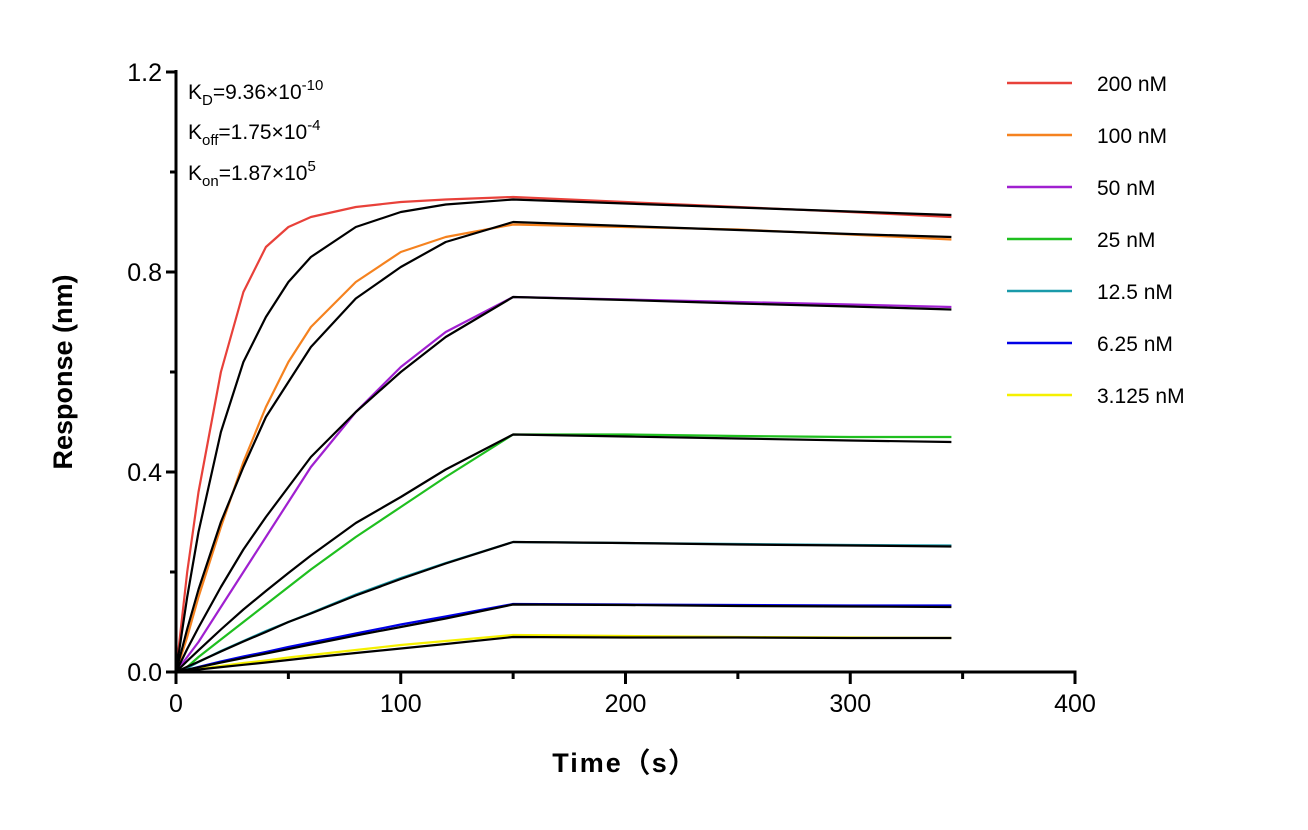 This screenshot has width=1308, height=830. What do you see at coordinates (1126, 240) in the screenshot?
I see `legend-label: 25 nM` at bounding box center [1126, 240].